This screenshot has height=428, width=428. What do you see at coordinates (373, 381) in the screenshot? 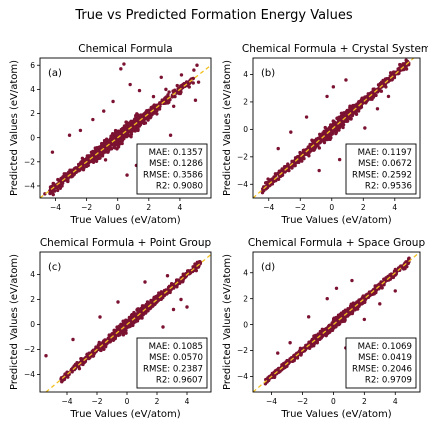
I see `metric-label: R2:` at bounding box center [373, 381].